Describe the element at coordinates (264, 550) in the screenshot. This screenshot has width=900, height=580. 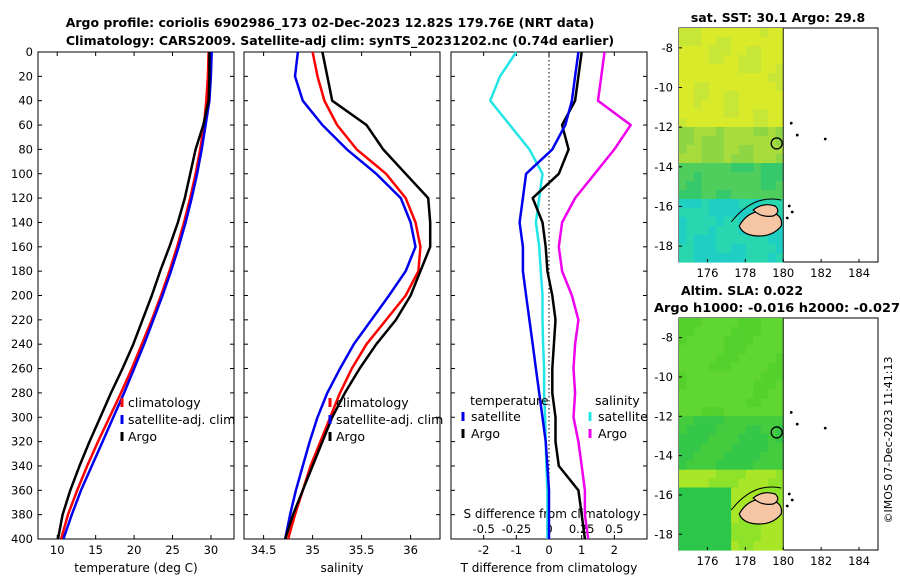
I see `x-tick-label: 34.5` at that location.